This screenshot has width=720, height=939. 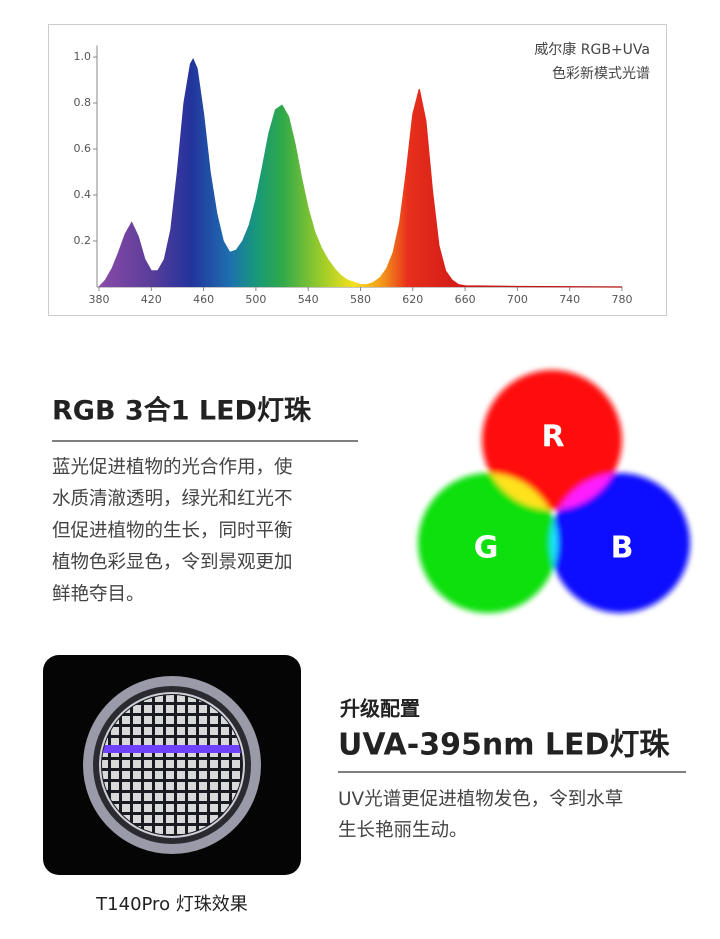 What do you see at coordinates (172, 467) in the screenshot?
I see `paragraph-line: 蓝光促进植物的光合作用，使` at bounding box center [172, 467].